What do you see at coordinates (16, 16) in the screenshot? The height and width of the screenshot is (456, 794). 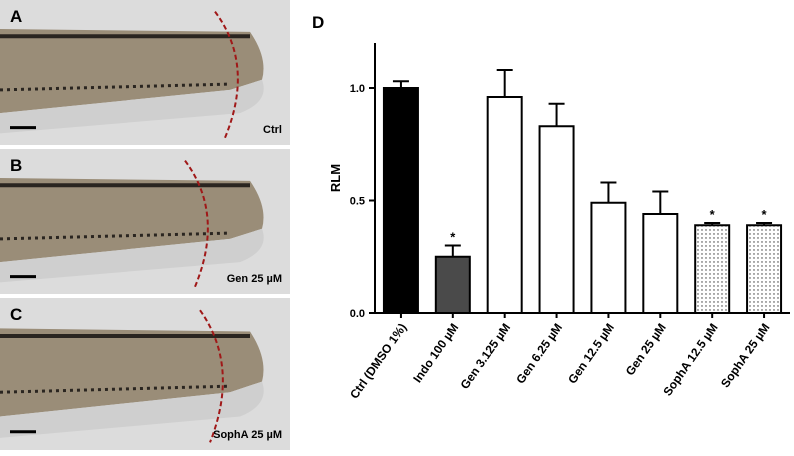 I see `panel-label: A` at bounding box center [16, 16].